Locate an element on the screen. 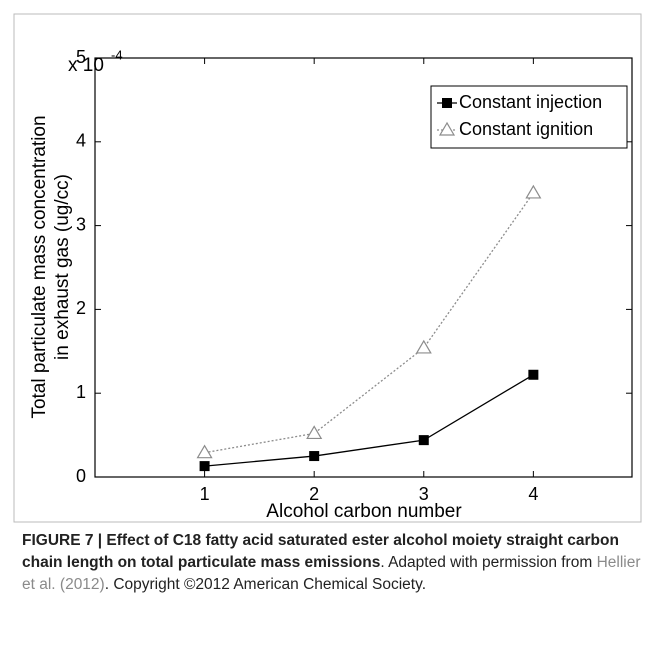 The image size is (656, 666). legend-label: Constant ignition is located at coordinates (526, 129).